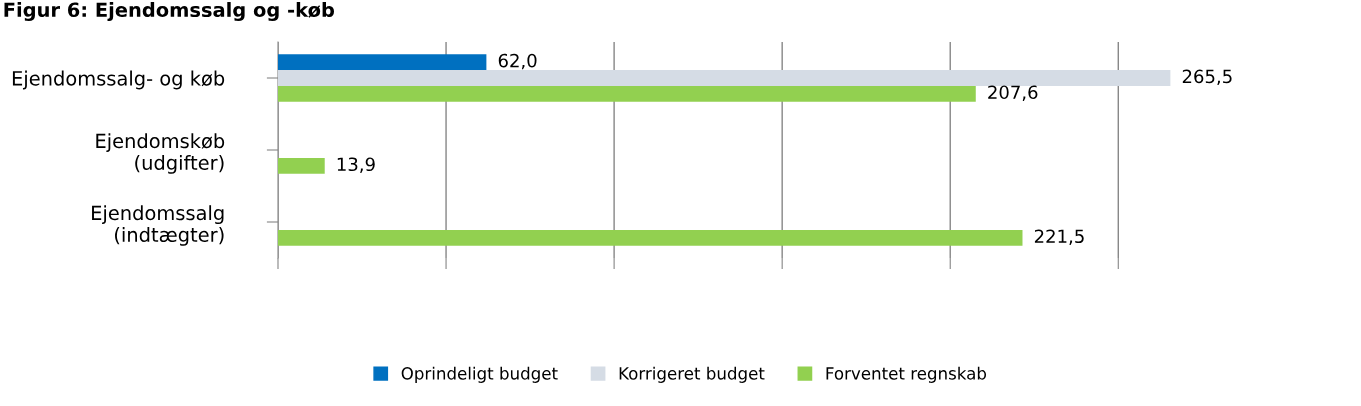  I want to click on legend-label: Korrigeret budget, so click(692, 374).